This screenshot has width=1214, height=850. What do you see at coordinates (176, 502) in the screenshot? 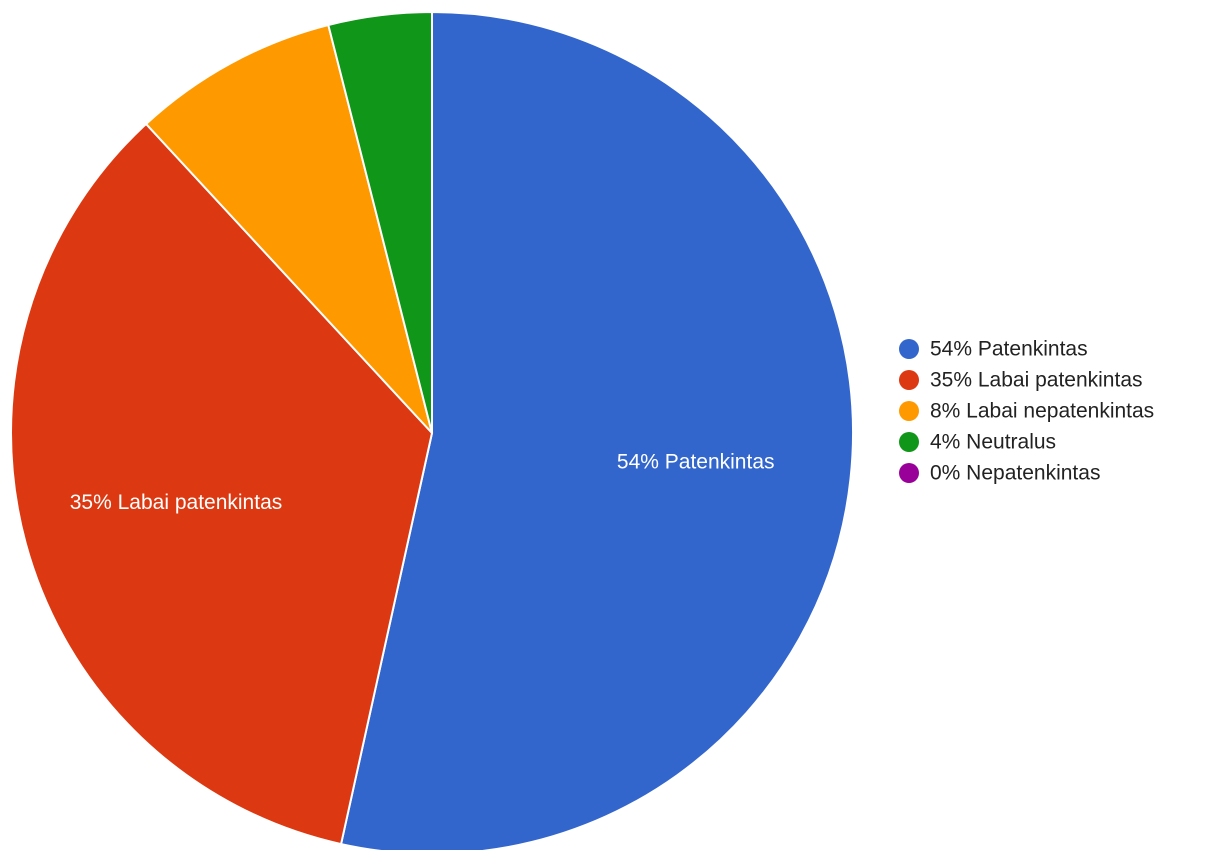
I see `slice-label-labai-patenkintas: 35% Labai patenkintas` at bounding box center [176, 502].